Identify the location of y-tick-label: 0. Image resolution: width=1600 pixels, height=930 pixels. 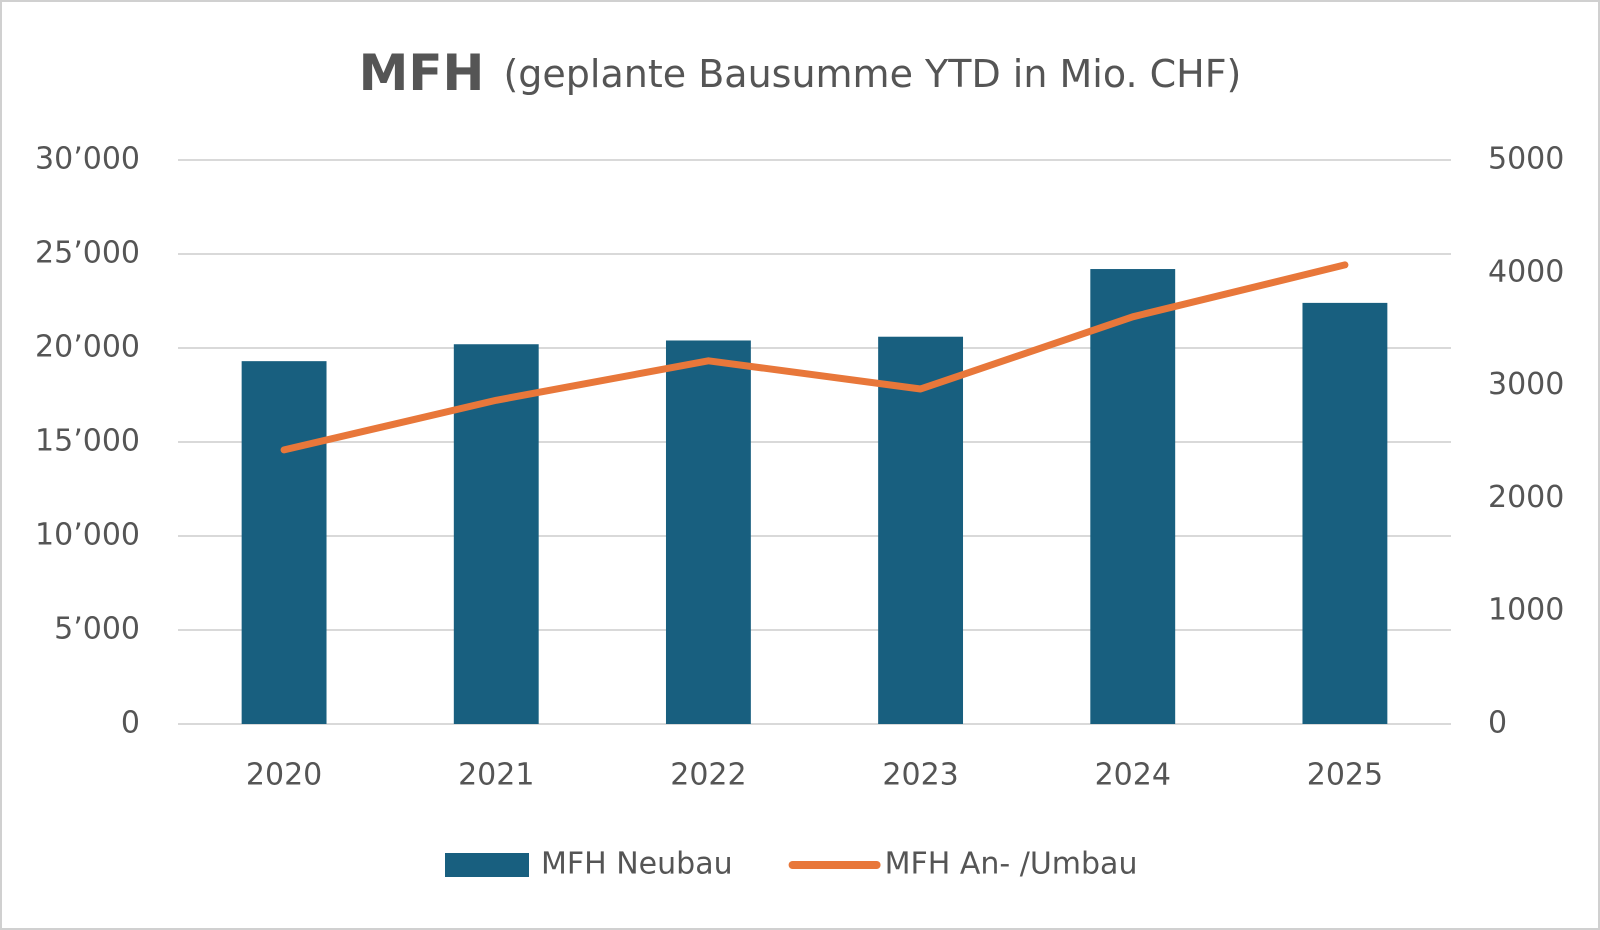
(130, 723).